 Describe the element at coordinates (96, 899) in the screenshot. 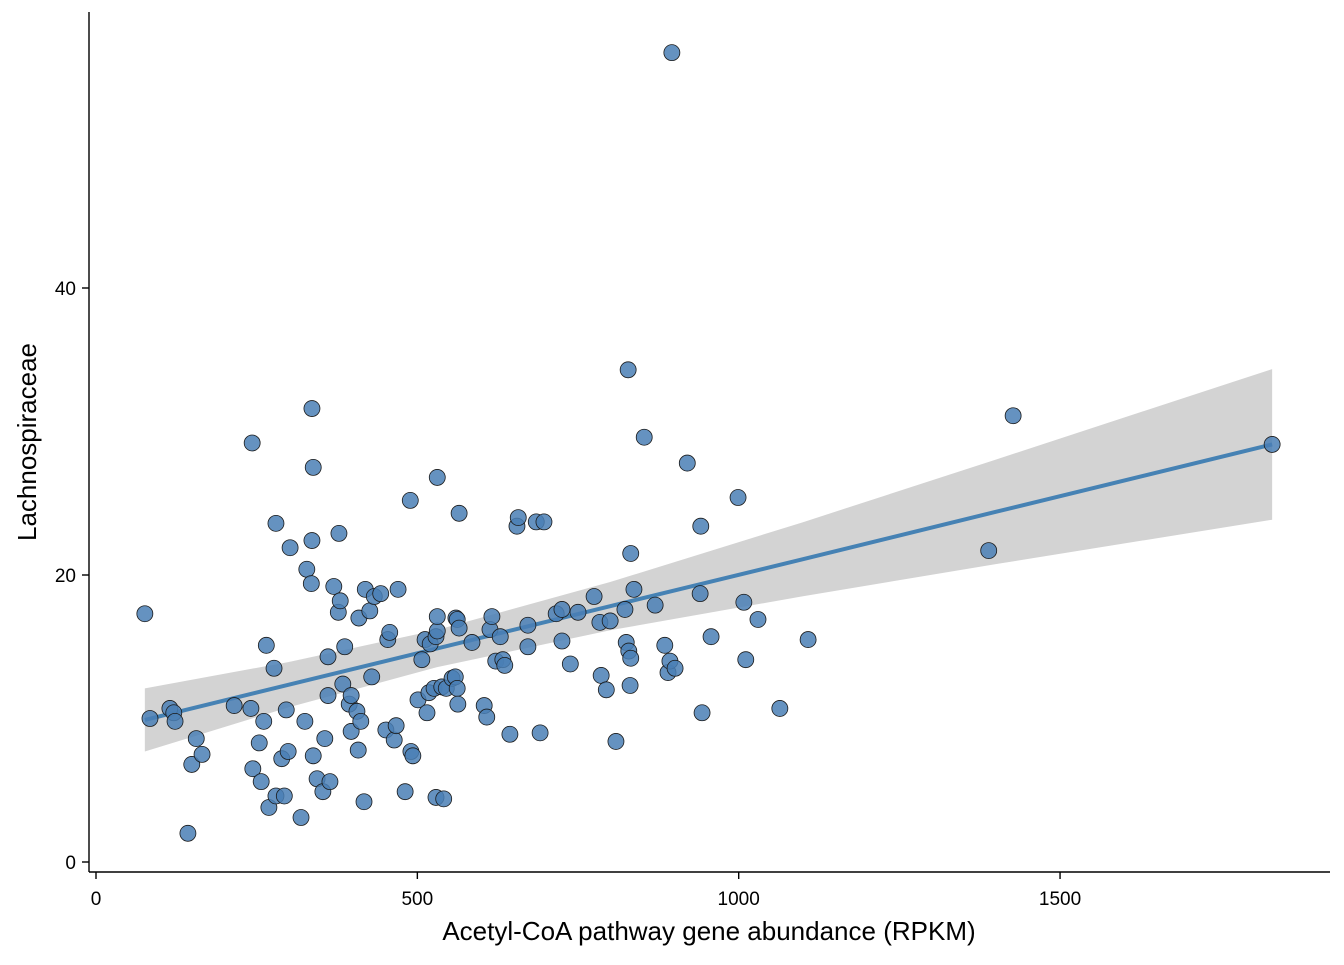

I see `x-tick-label: 0` at that location.